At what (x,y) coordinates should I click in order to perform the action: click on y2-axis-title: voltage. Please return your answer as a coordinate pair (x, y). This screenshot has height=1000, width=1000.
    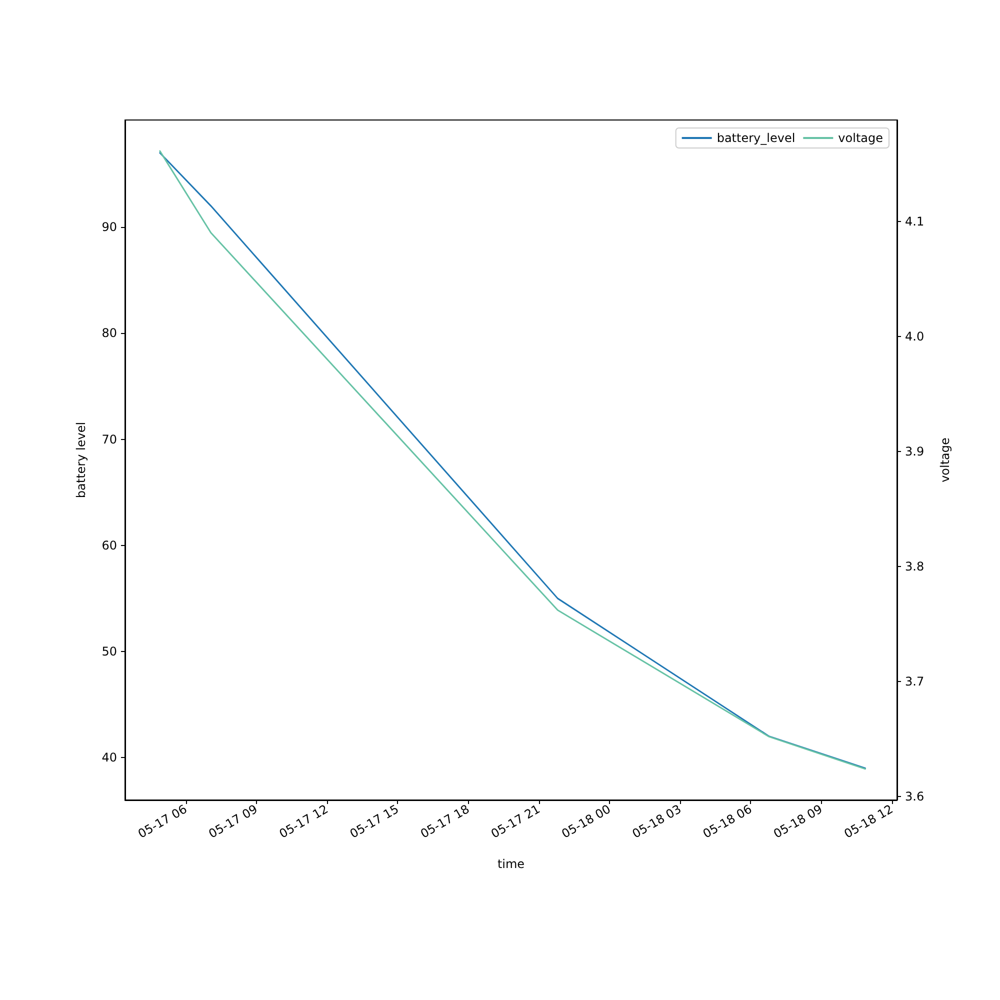
    Looking at the image, I should click on (945, 460).